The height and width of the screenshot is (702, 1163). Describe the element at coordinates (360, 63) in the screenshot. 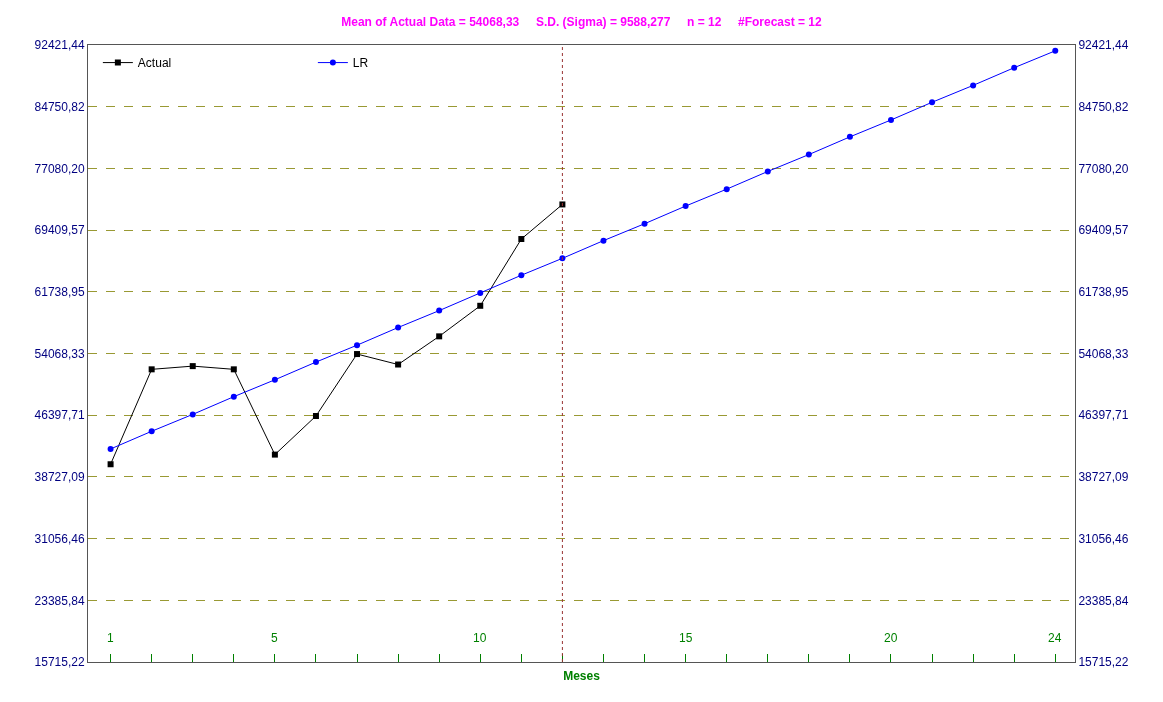

I see `legend-label: LR` at that location.